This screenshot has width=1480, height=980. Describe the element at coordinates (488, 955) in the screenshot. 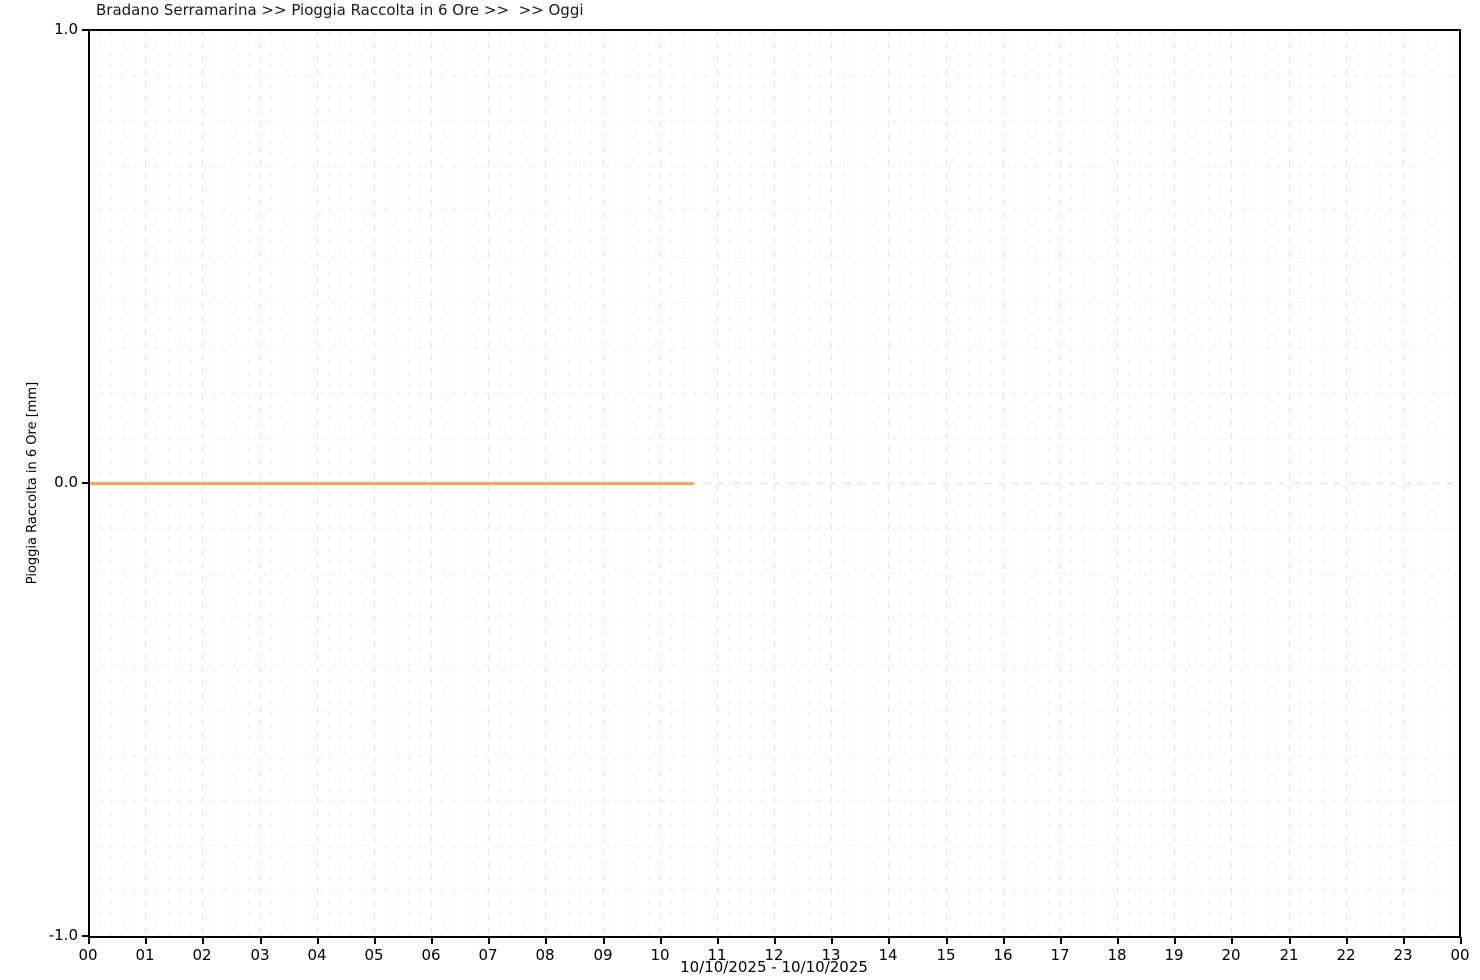

I see `x-tick-label-7: 07` at that location.